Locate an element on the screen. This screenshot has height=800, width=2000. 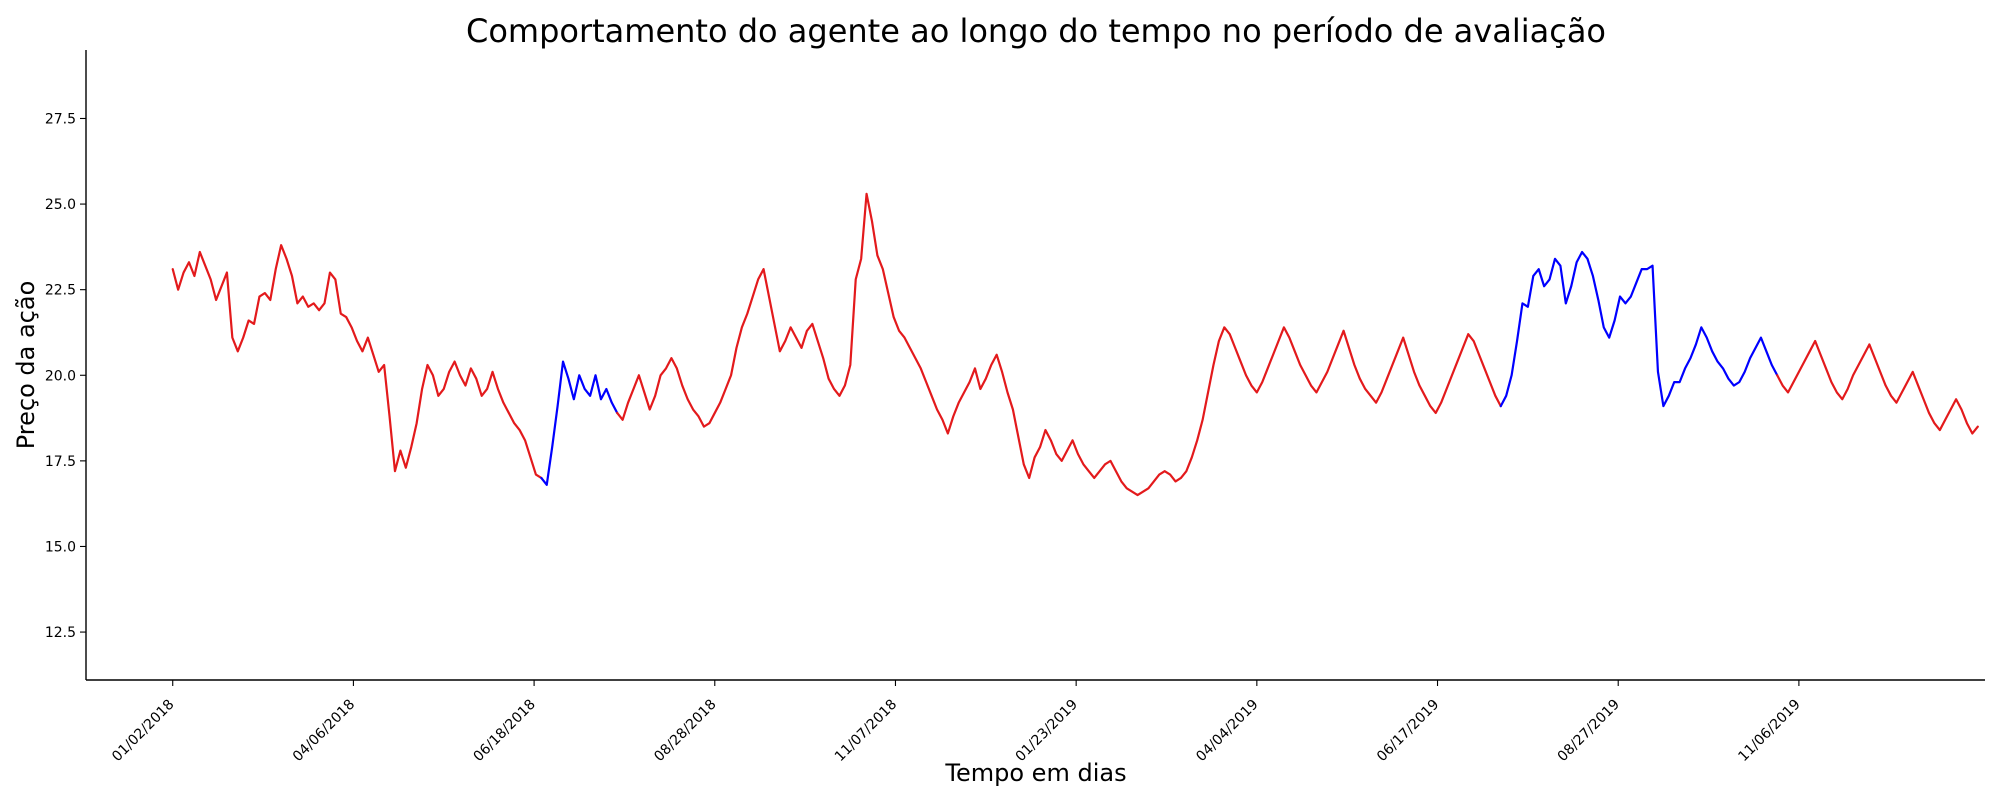
x-tick-label: 11/06/2019 is located at coordinates (1769, 731).